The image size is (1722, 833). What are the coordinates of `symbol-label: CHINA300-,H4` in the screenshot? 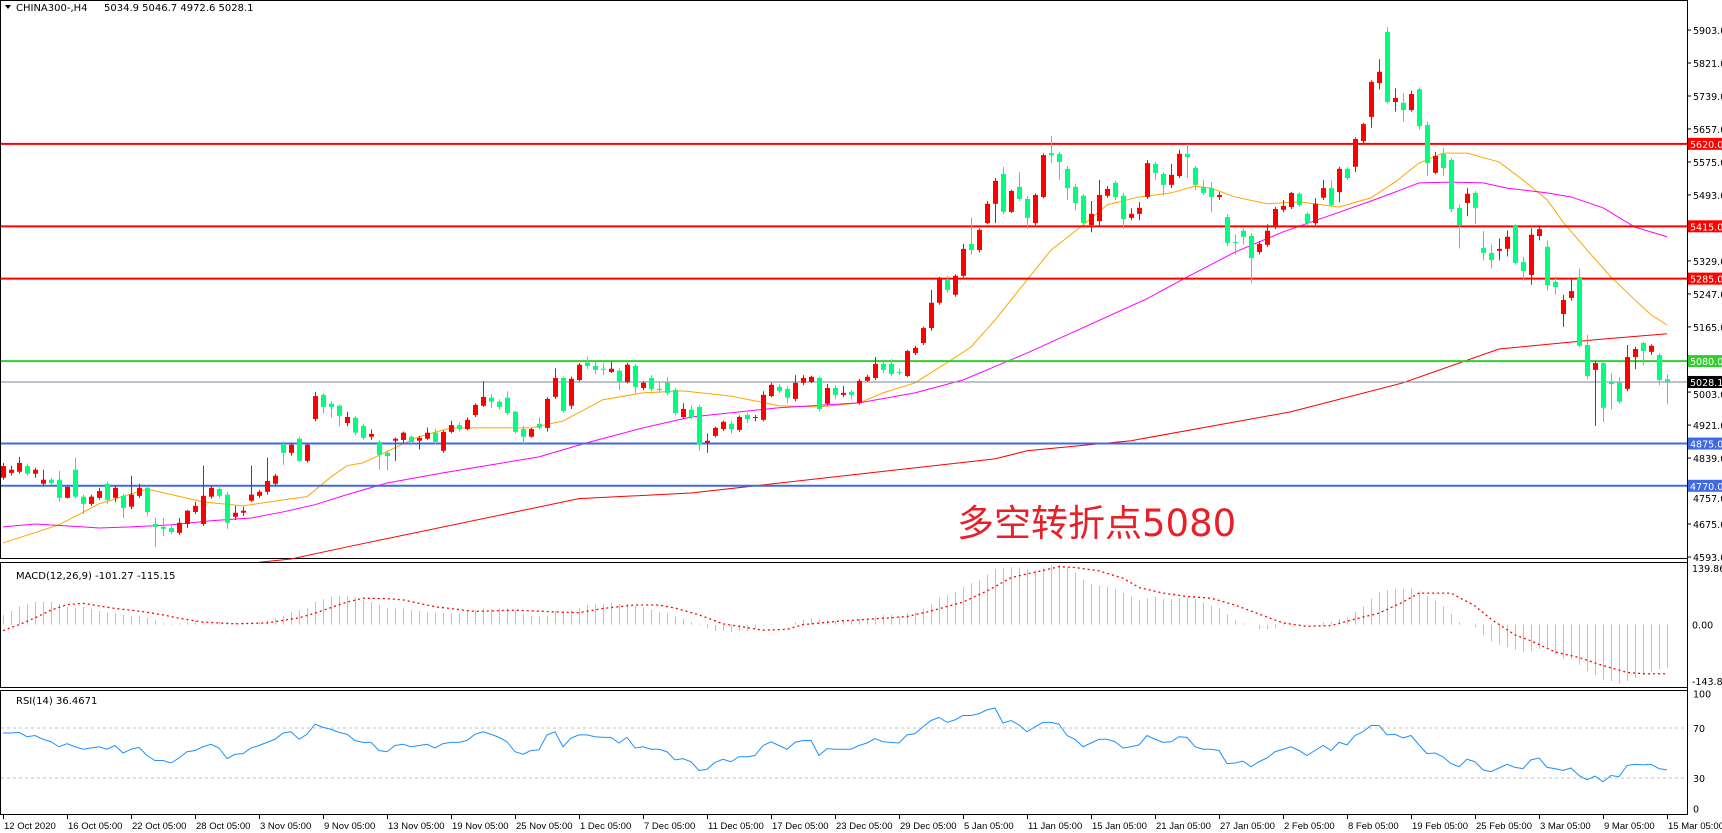 It's located at (52, 8).